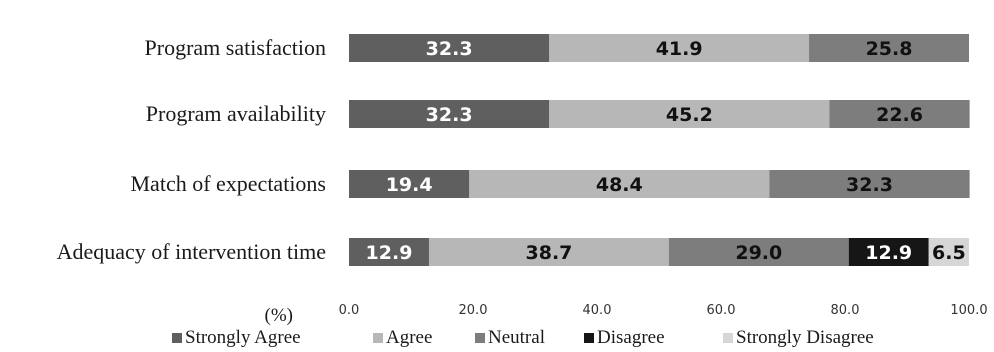 This screenshot has height=352, width=994. I want to click on category-label: Program satisfaction, so click(235, 47).